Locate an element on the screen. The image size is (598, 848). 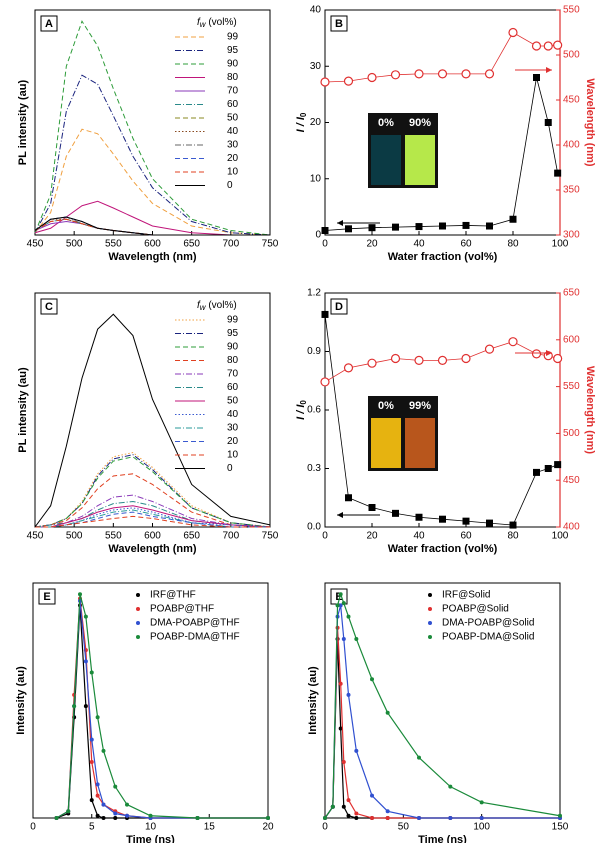
x-tick-label: 100 is located at coordinates (560, 244).